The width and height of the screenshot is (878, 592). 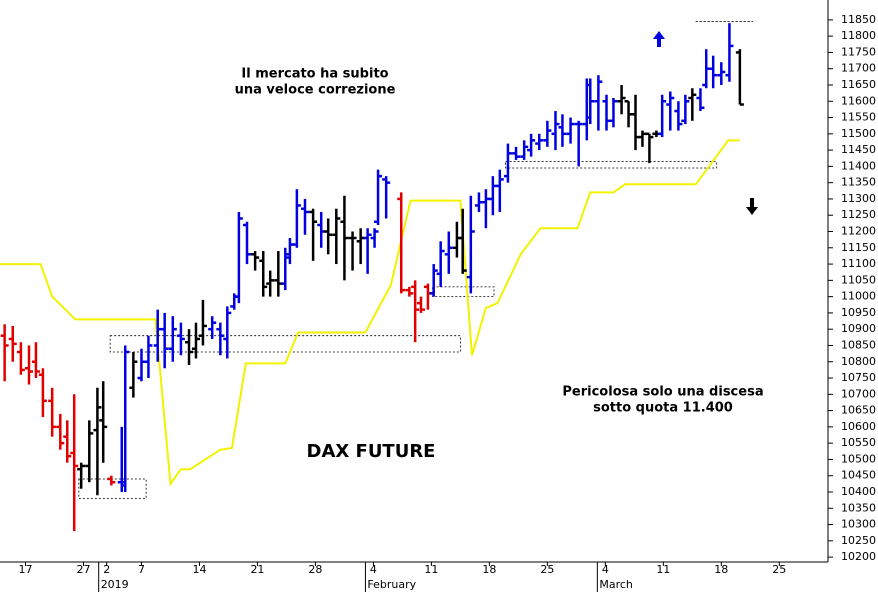 What do you see at coordinates (858, 361) in the screenshot?
I see `y-tick-label: 10800` at bounding box center [858, 361].